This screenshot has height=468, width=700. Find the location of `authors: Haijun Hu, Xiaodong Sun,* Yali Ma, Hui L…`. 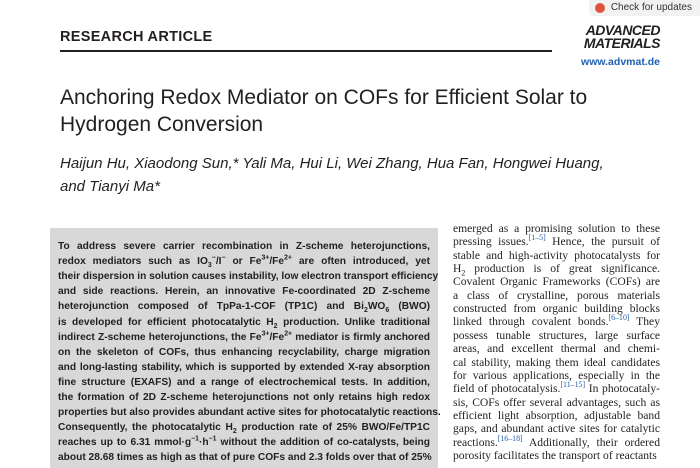

authors: Haijun Hu, Xiaodong Sun,* Yali Ma, Hui L… is located at coordinates (332, 163).